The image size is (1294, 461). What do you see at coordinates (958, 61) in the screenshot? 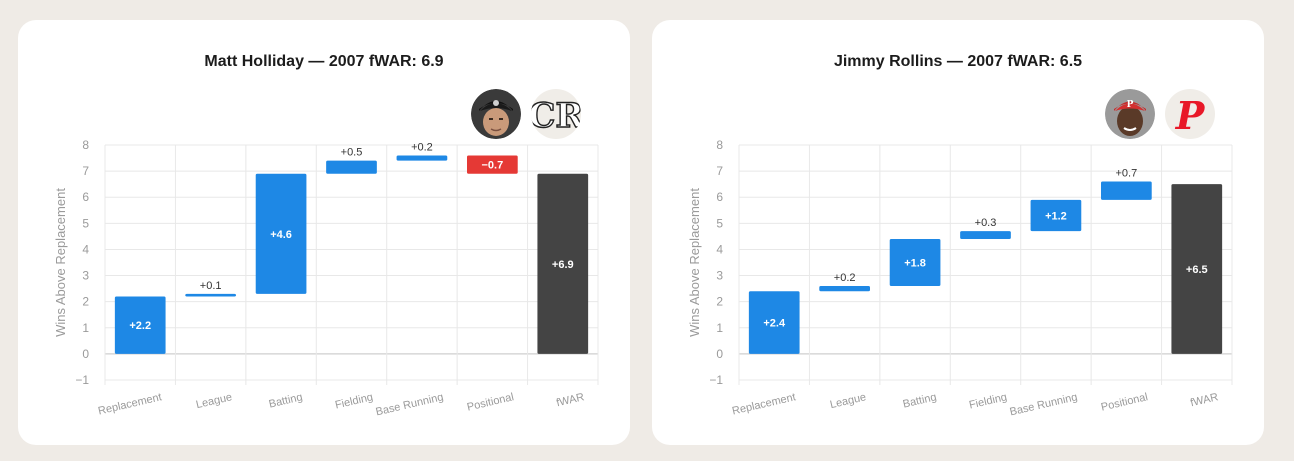
I see `chart-title: Jimmy Rollins — 2007 fWAR: 6.5` at bounding box center [958, 61].